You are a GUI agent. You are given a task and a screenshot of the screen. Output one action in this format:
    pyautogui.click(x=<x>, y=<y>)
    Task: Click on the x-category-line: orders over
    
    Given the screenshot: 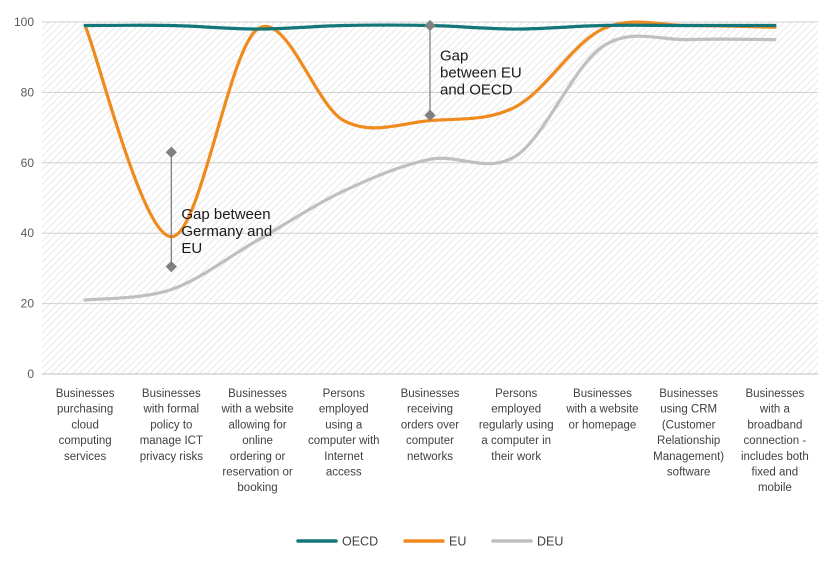 What is the action you would take?
    pyautogui.click(x=430, y=425)
    